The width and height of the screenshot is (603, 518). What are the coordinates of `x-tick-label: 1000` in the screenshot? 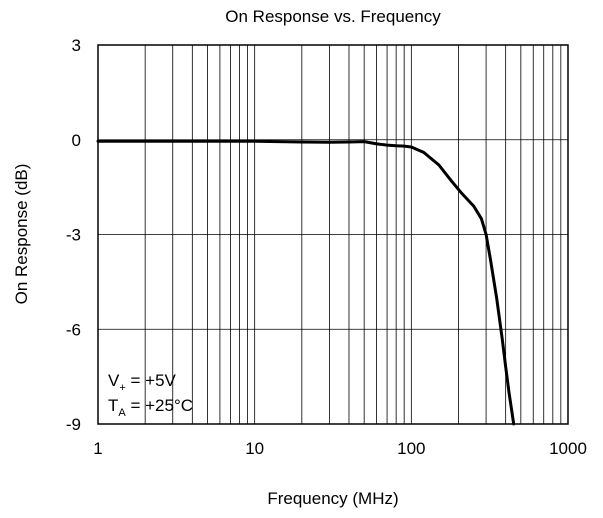 It's located at (568, 448).